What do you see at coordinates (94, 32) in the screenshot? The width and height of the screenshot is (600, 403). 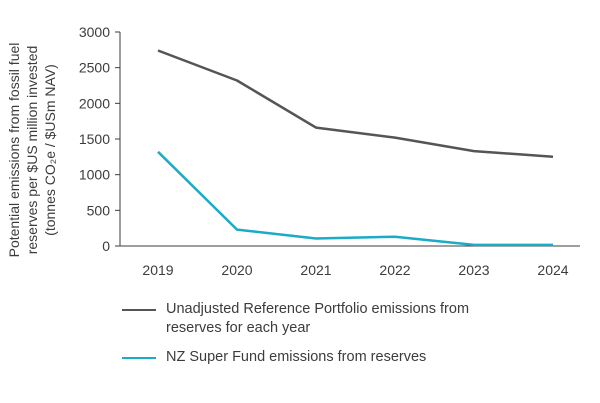 I see `y-tick-label: 3000` at bounding box center [94, 32].